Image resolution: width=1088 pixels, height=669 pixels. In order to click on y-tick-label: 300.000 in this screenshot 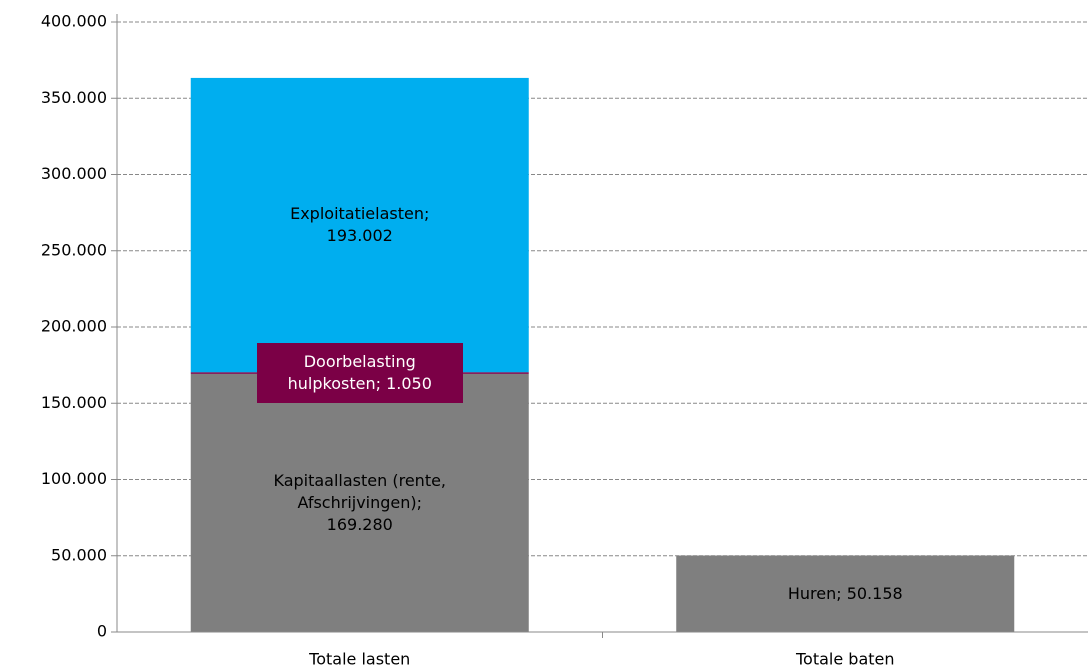, I will do `click(74, 173)`.